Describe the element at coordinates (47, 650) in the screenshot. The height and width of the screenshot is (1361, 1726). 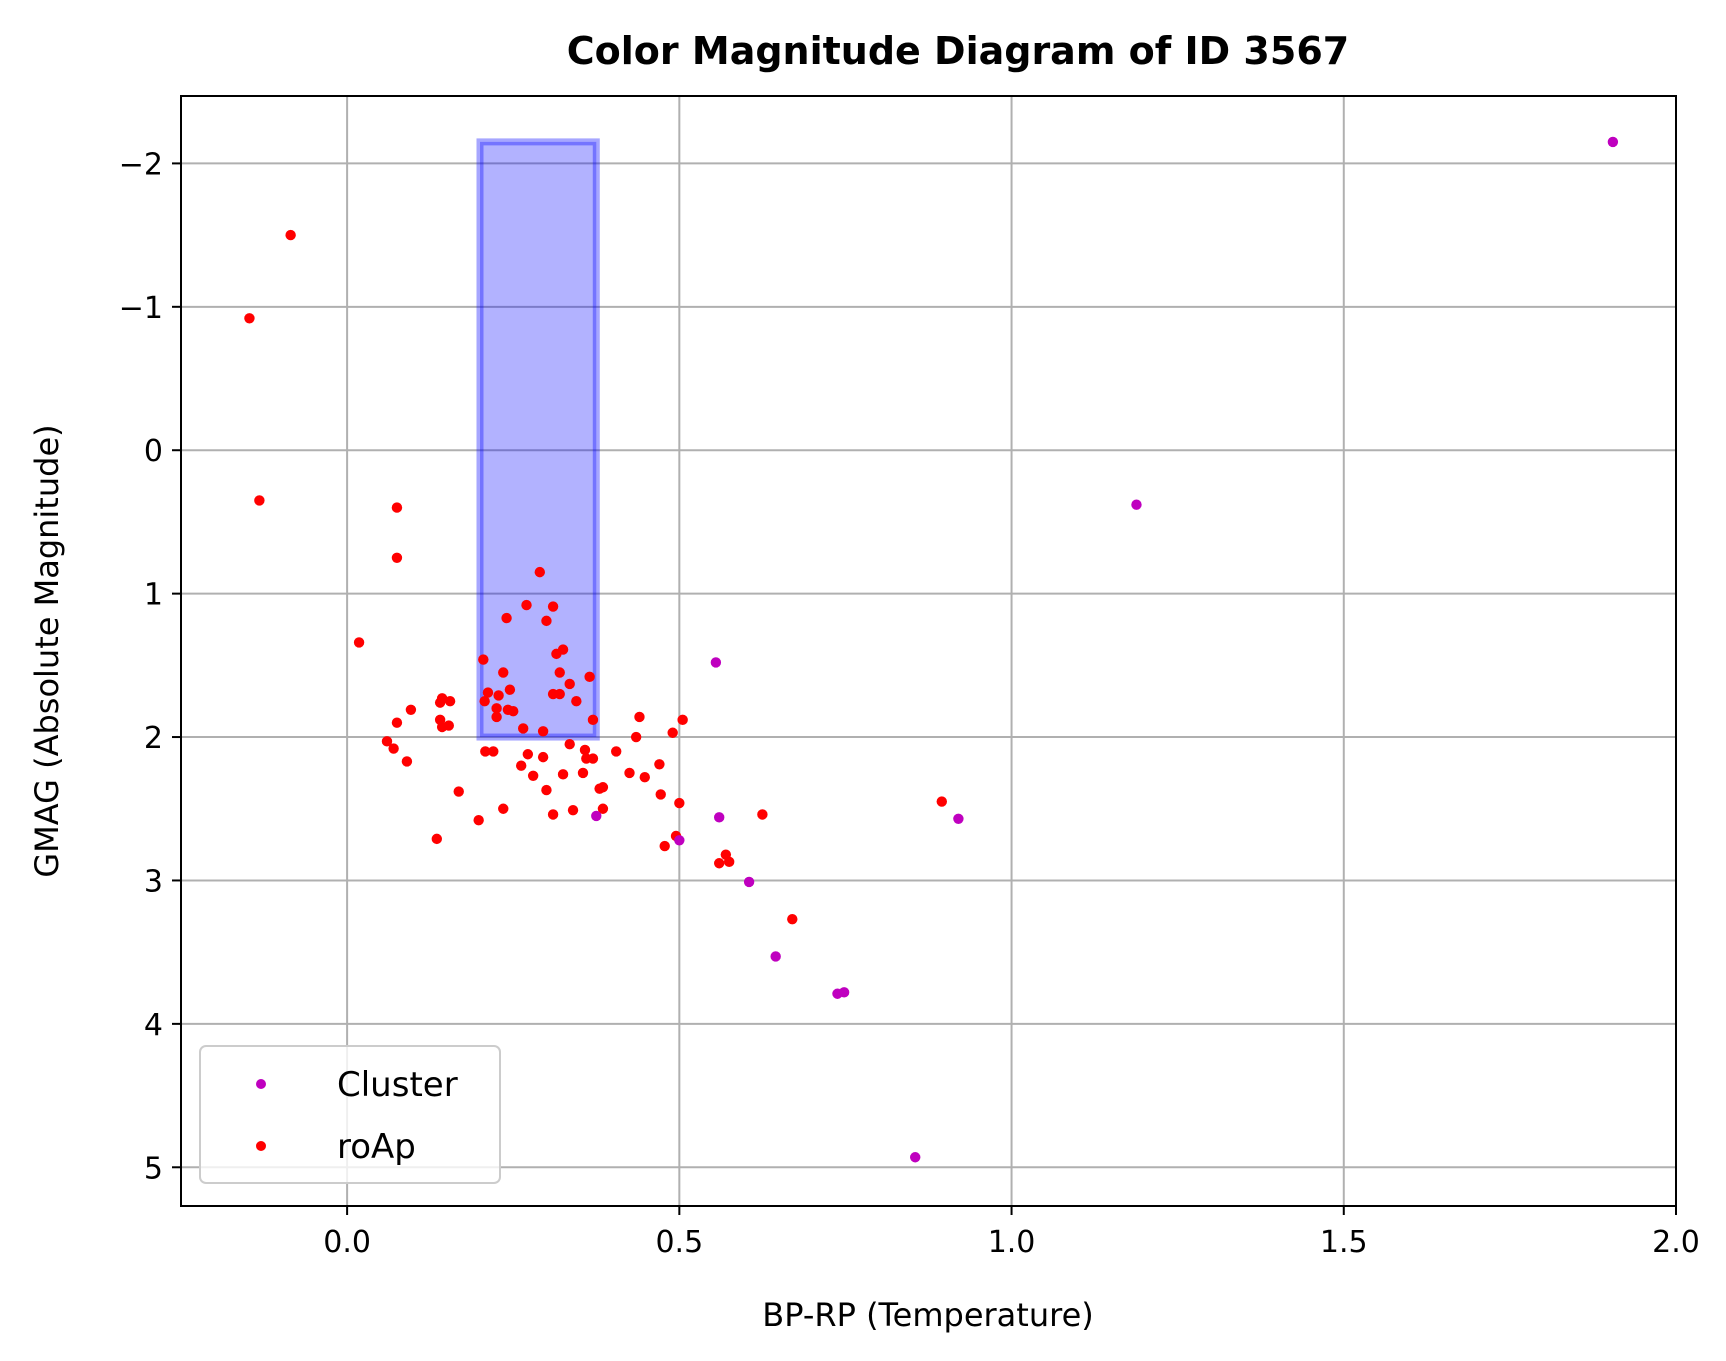
I see `y-axis-label: GMAG (Absolute Magnitude)` at that location.